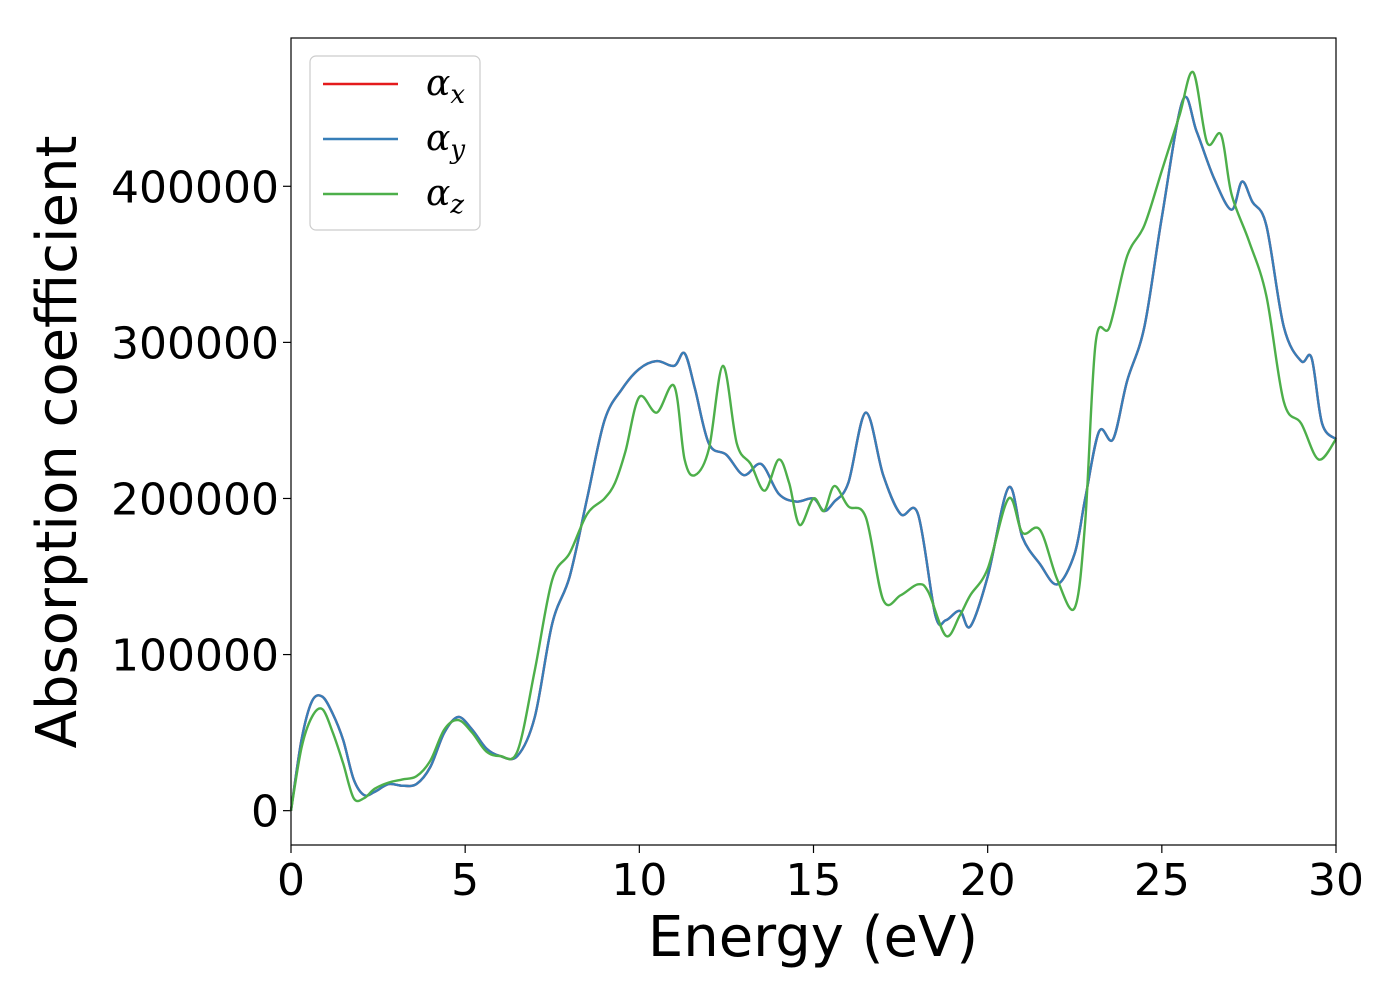 This screenshot has height=1000, width=1400. What do you see at coordinates (195, 343) in the screenshot?
I see `y-tick-label: 300000` at bounding box center [195, 343].